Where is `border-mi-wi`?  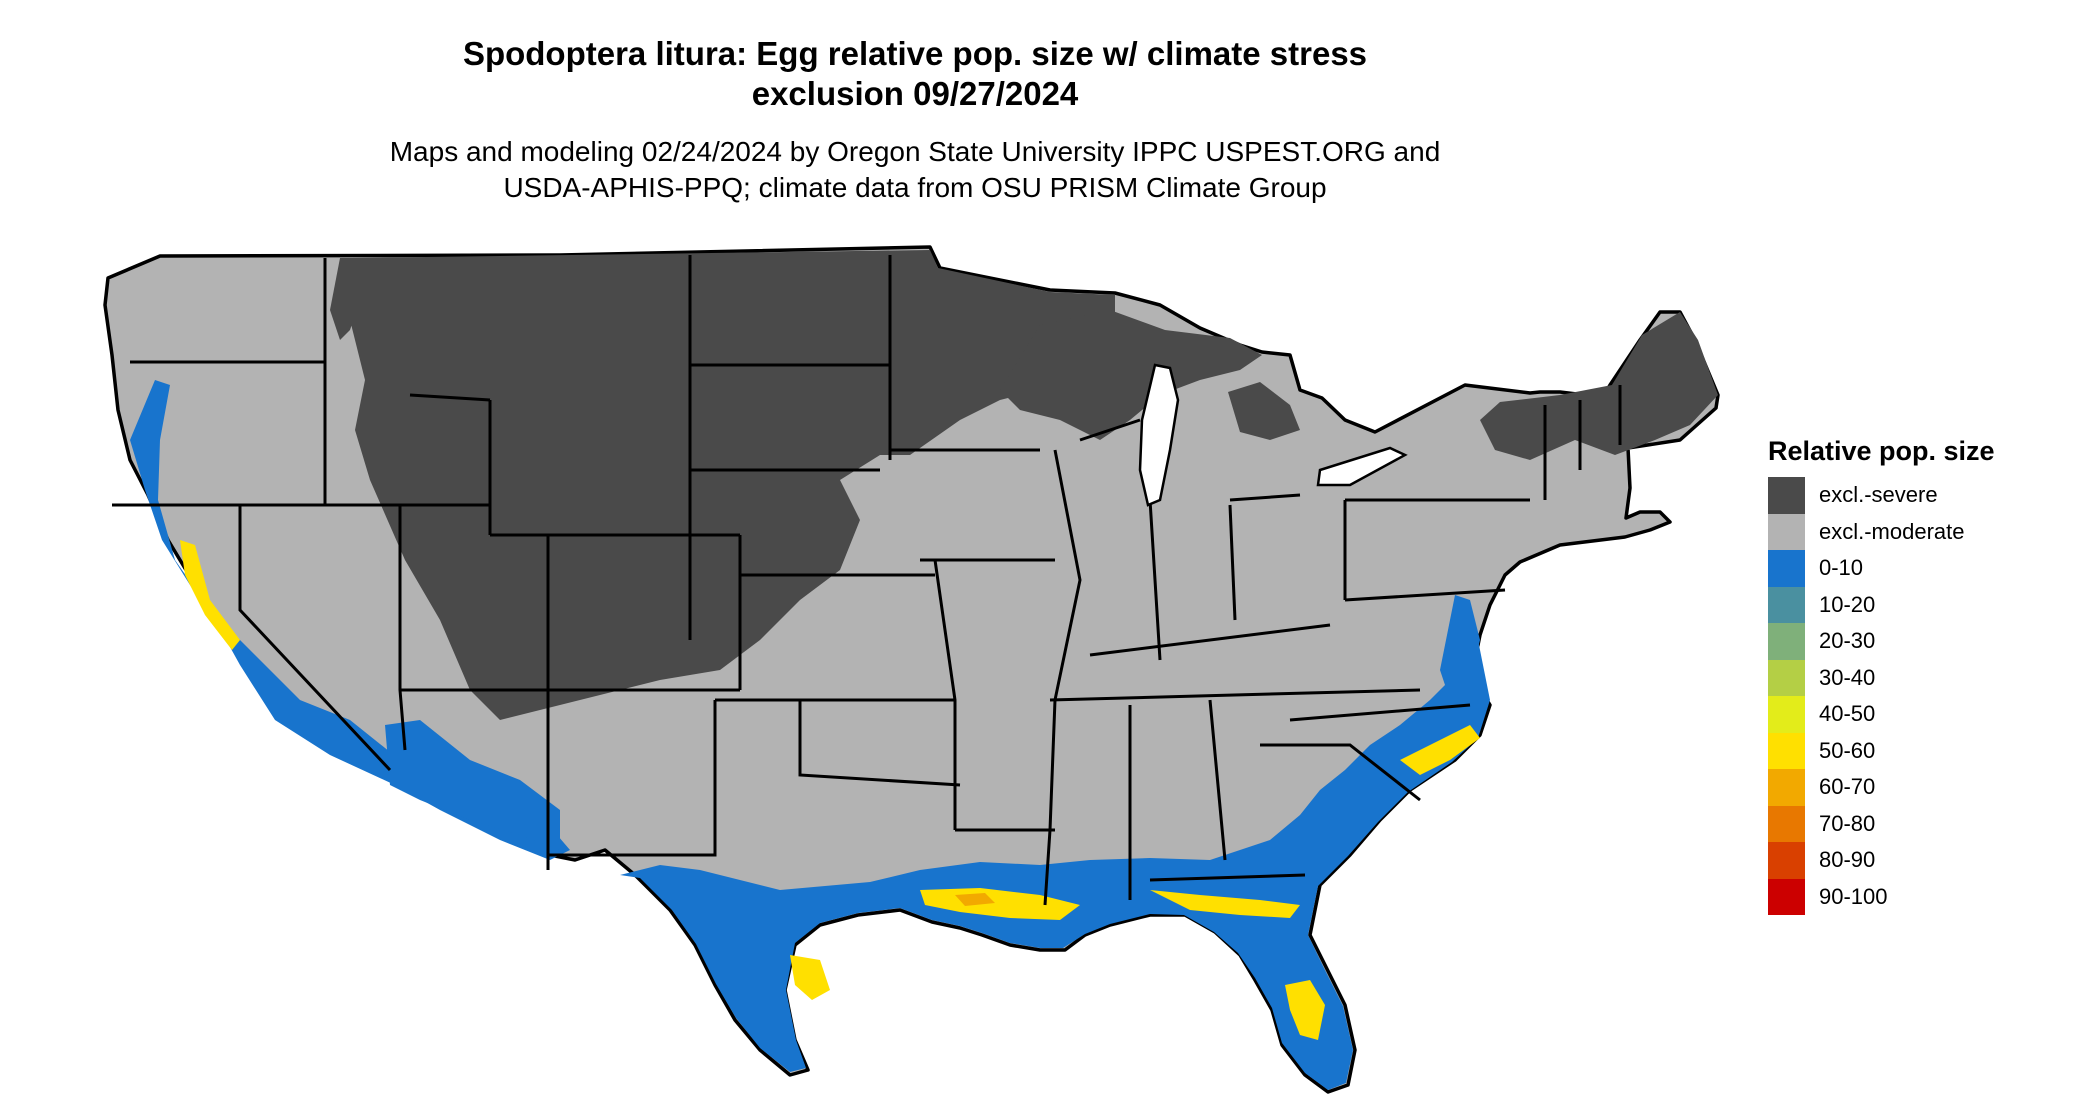 border-mi-wi is located at coordinates (1110, 430).